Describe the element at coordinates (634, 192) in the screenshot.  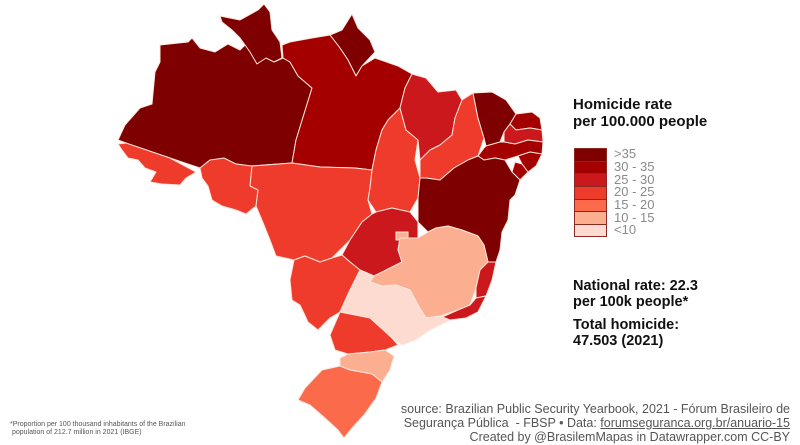
I see `legend-label: 20 - 25` at that location.